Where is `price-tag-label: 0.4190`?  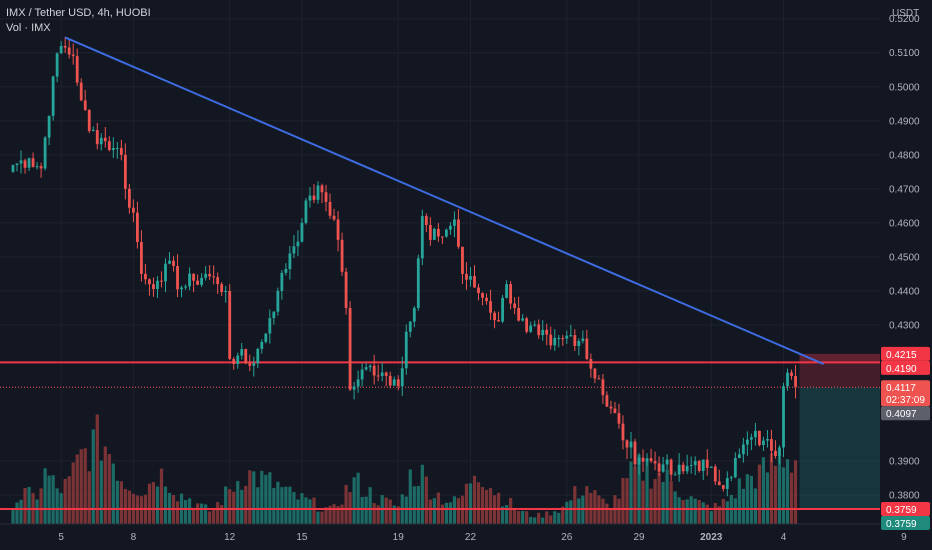 price-tag-label: 0.4190 is located at coordinates (901, 369).